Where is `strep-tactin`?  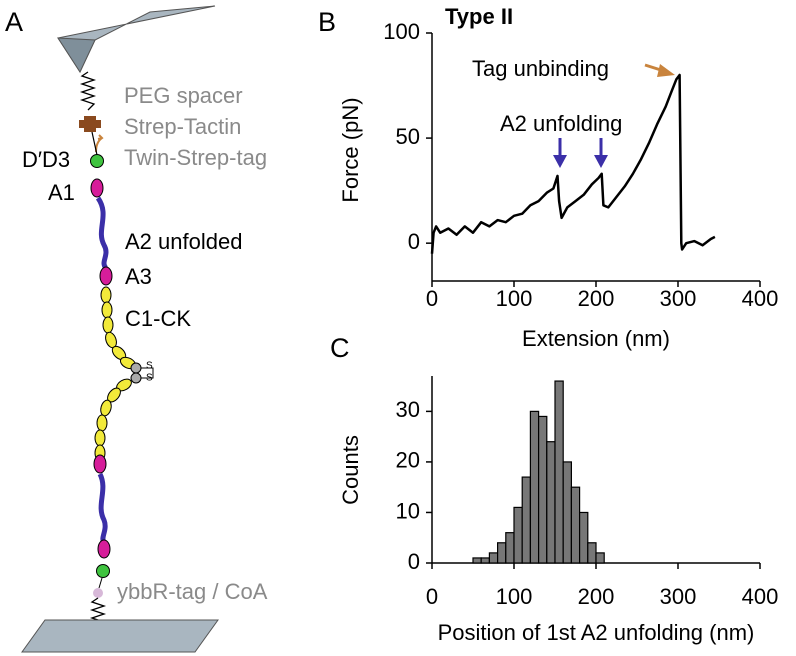 strep-tactin is located at coordinates (90, 124).